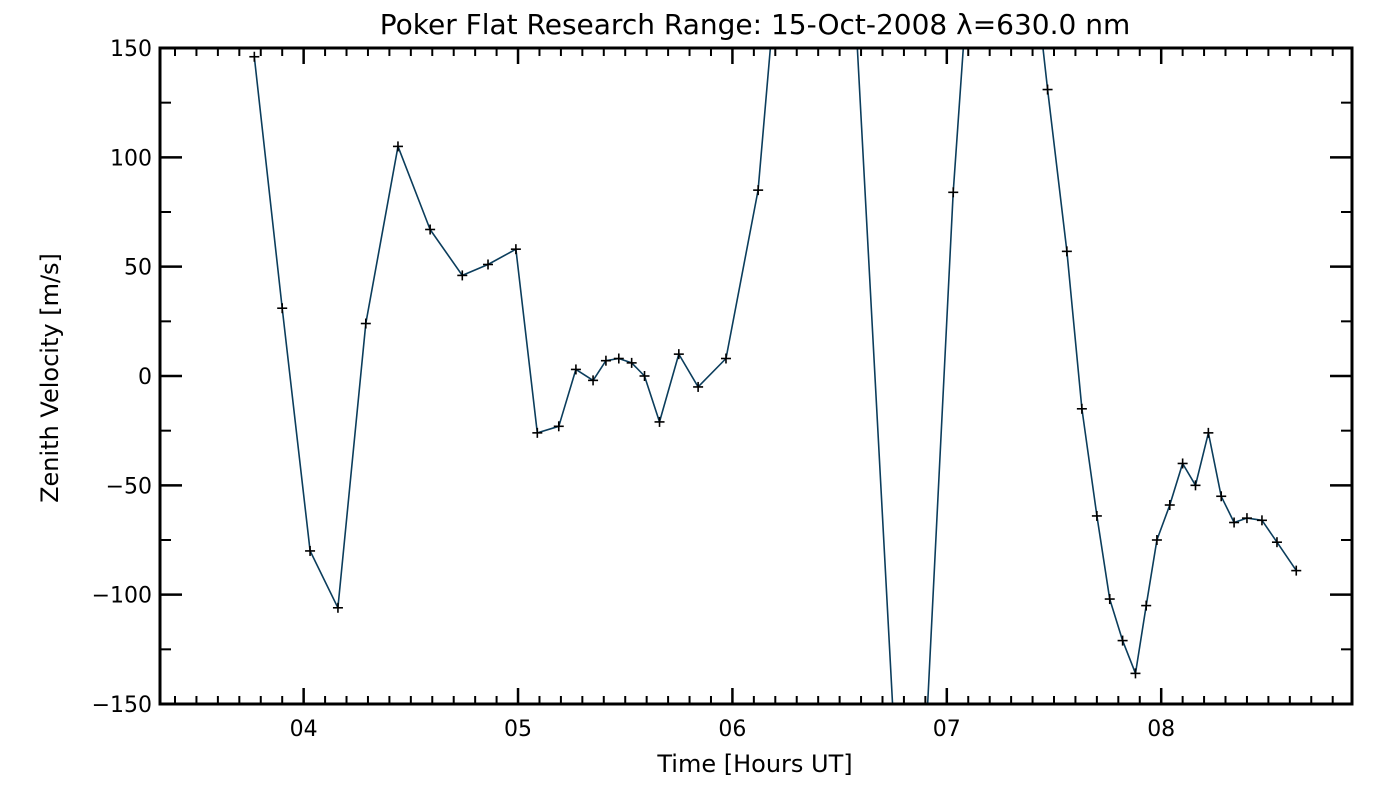  Describe the element at coordinates (518, 729) in the screenshot. I see `x-tick-label: 05` at that location.